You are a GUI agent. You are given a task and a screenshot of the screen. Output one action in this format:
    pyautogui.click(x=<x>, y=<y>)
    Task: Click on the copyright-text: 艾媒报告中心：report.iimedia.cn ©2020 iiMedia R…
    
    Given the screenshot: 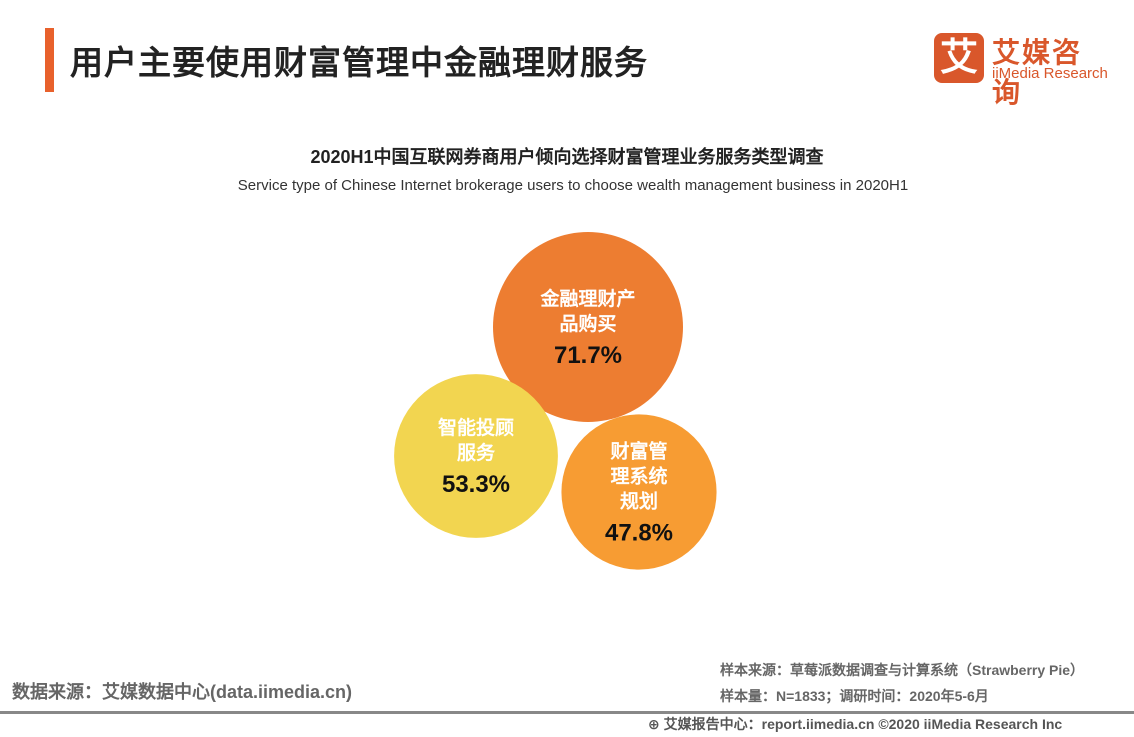 What is the action you would take?
    pyautogui.click(x=863, y=724)
    